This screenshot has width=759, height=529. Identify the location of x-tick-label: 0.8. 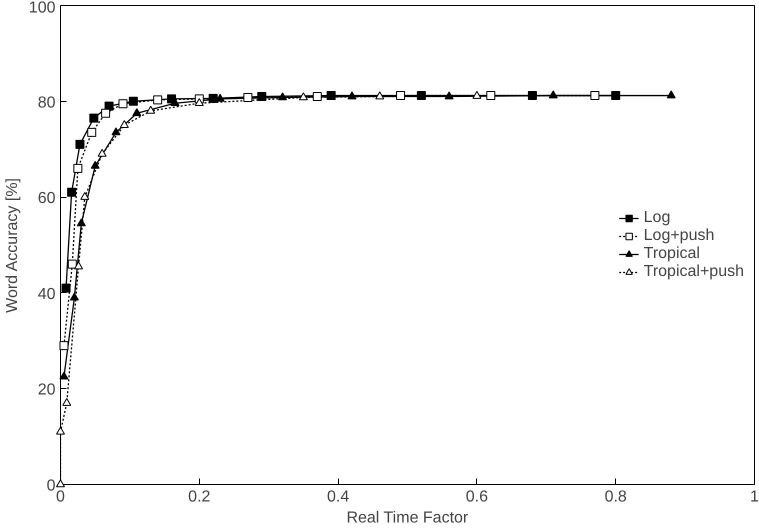
(615, 497).